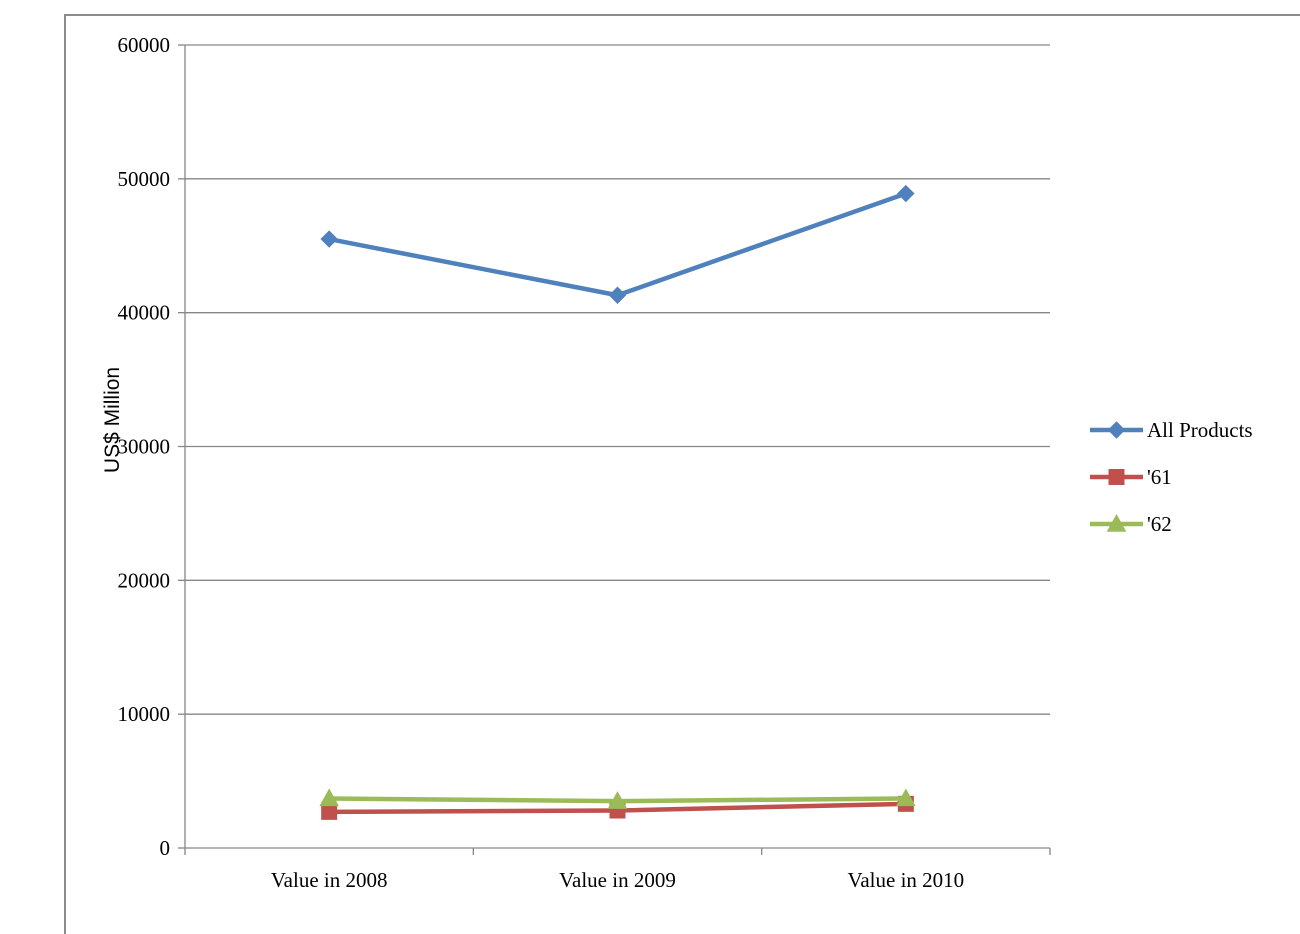 The height and width of the screenshot is (934, 1300). Describe the element at coordinates (144, 45) in the screenshot. I see `y-tick-label: 60000` at that location.